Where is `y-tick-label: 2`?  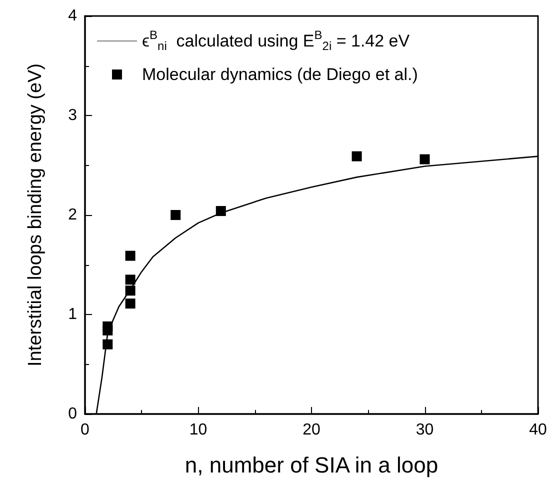
y-tick-label: 2 is located at coordinates (73, 215).